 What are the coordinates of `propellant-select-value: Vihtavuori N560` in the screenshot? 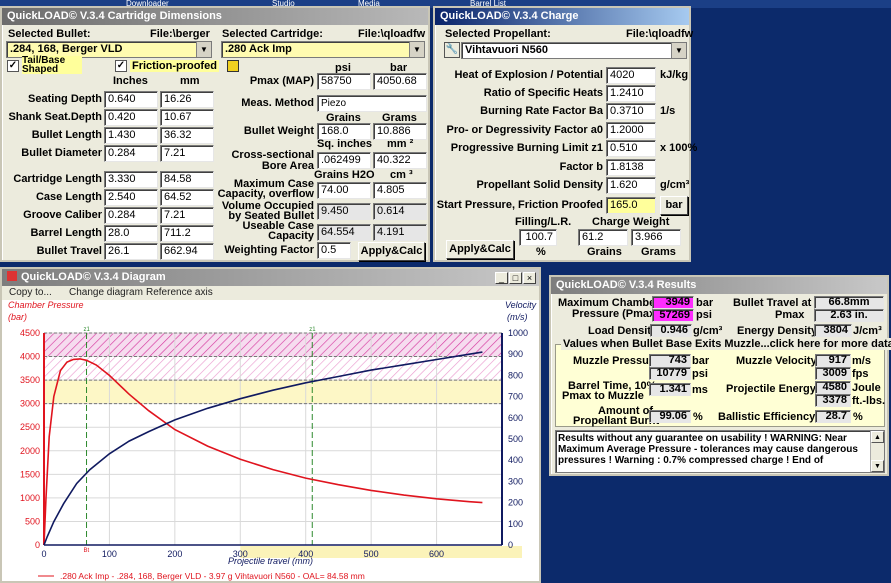 It's located at (506, 50).